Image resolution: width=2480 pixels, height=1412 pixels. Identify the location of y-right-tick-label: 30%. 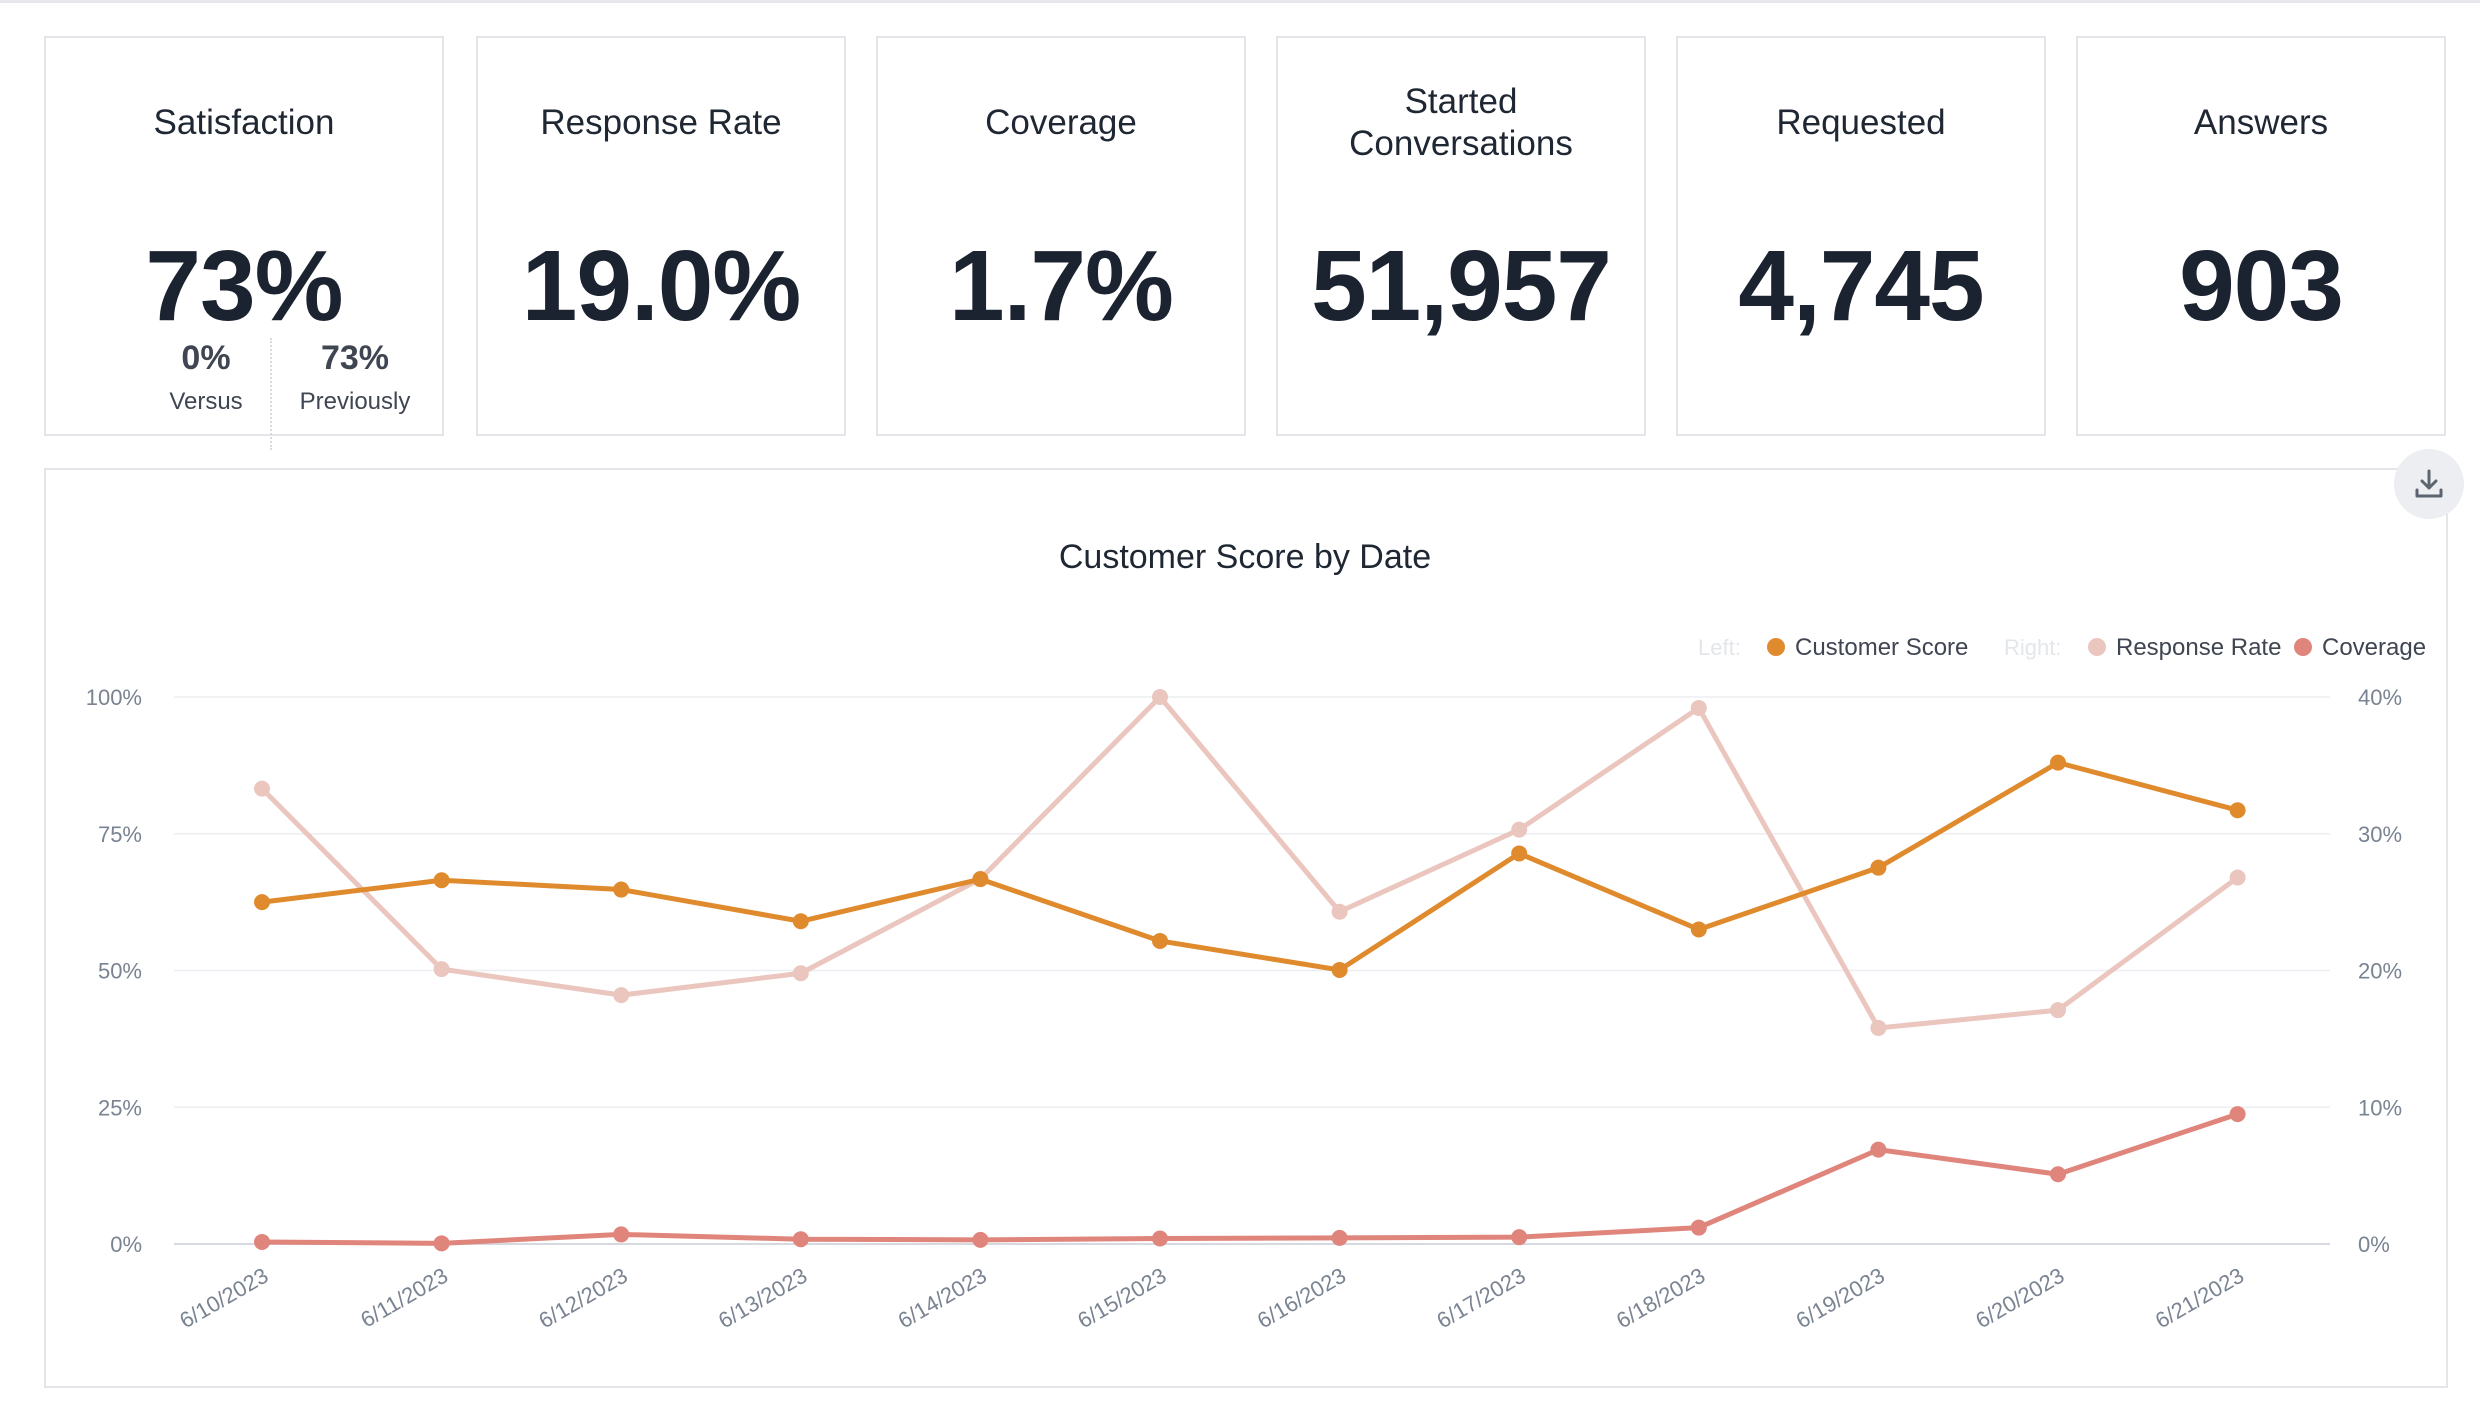
(2380, 834).